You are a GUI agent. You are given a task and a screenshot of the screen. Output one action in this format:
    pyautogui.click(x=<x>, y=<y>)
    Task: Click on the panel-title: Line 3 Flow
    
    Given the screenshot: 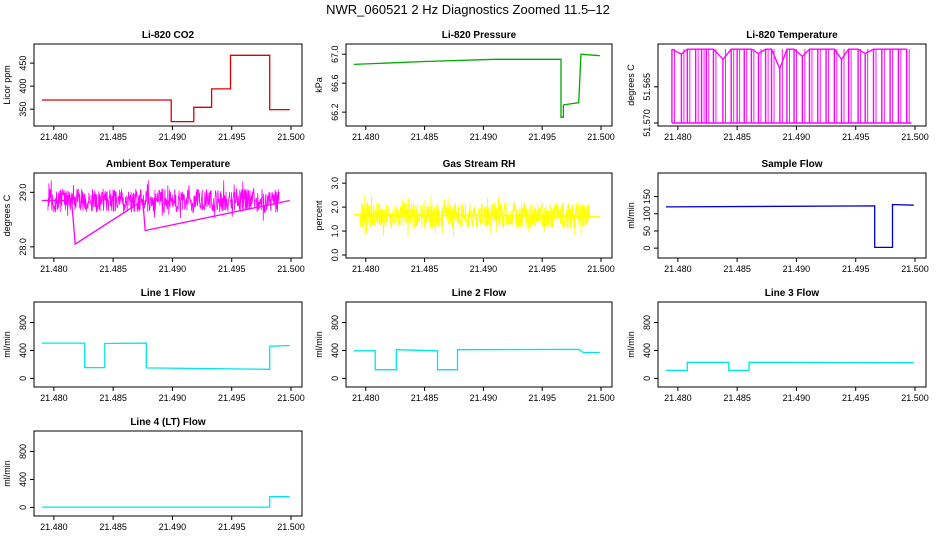 What is the action you would take?
    pyautogui.click(x=792, y=293)
    